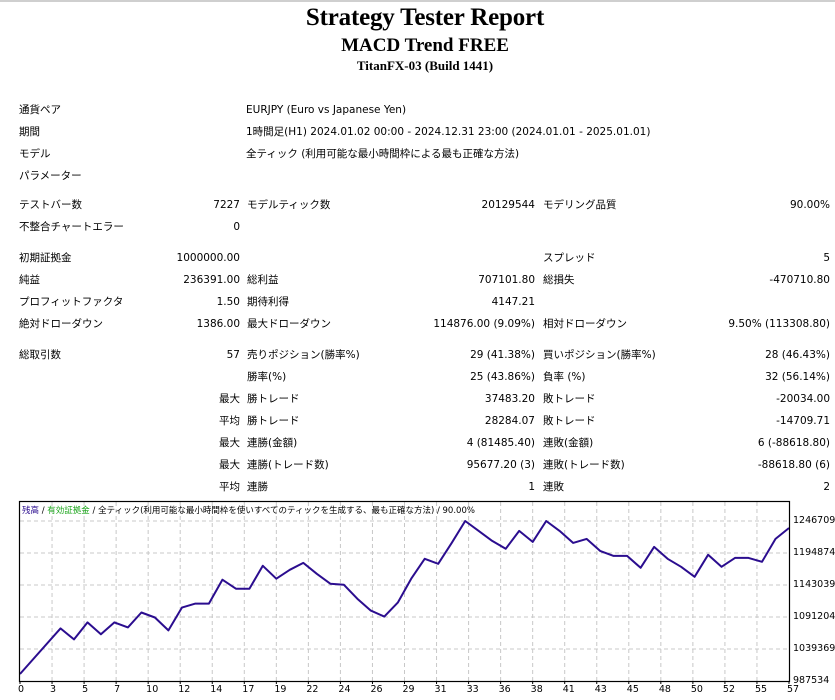 This screenshot has width=835, height=700. I want to click on x-tick-label: 57, so click(793, 689).